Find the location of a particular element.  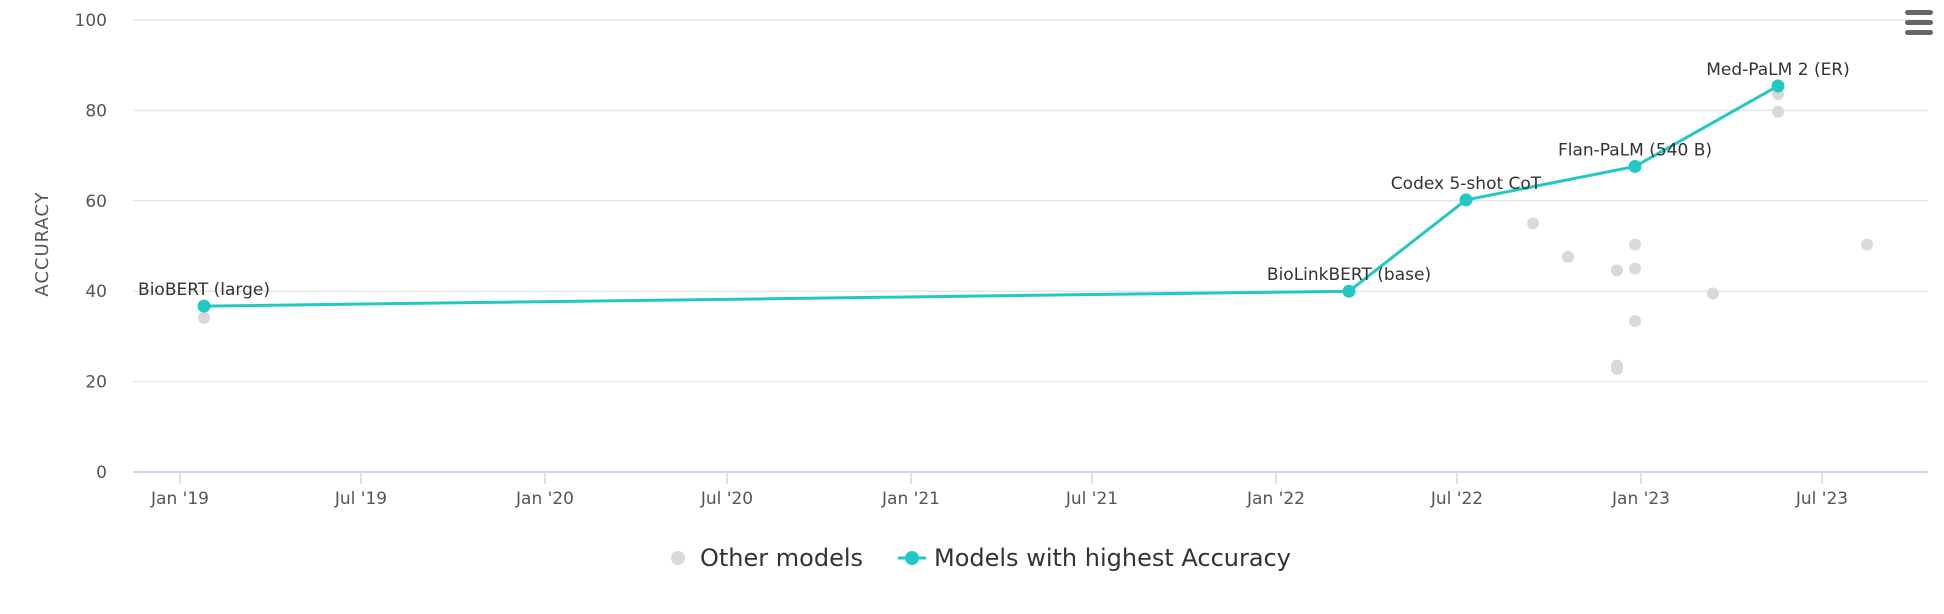

y-tick-label: 20 is located at coordinates (96, 383).